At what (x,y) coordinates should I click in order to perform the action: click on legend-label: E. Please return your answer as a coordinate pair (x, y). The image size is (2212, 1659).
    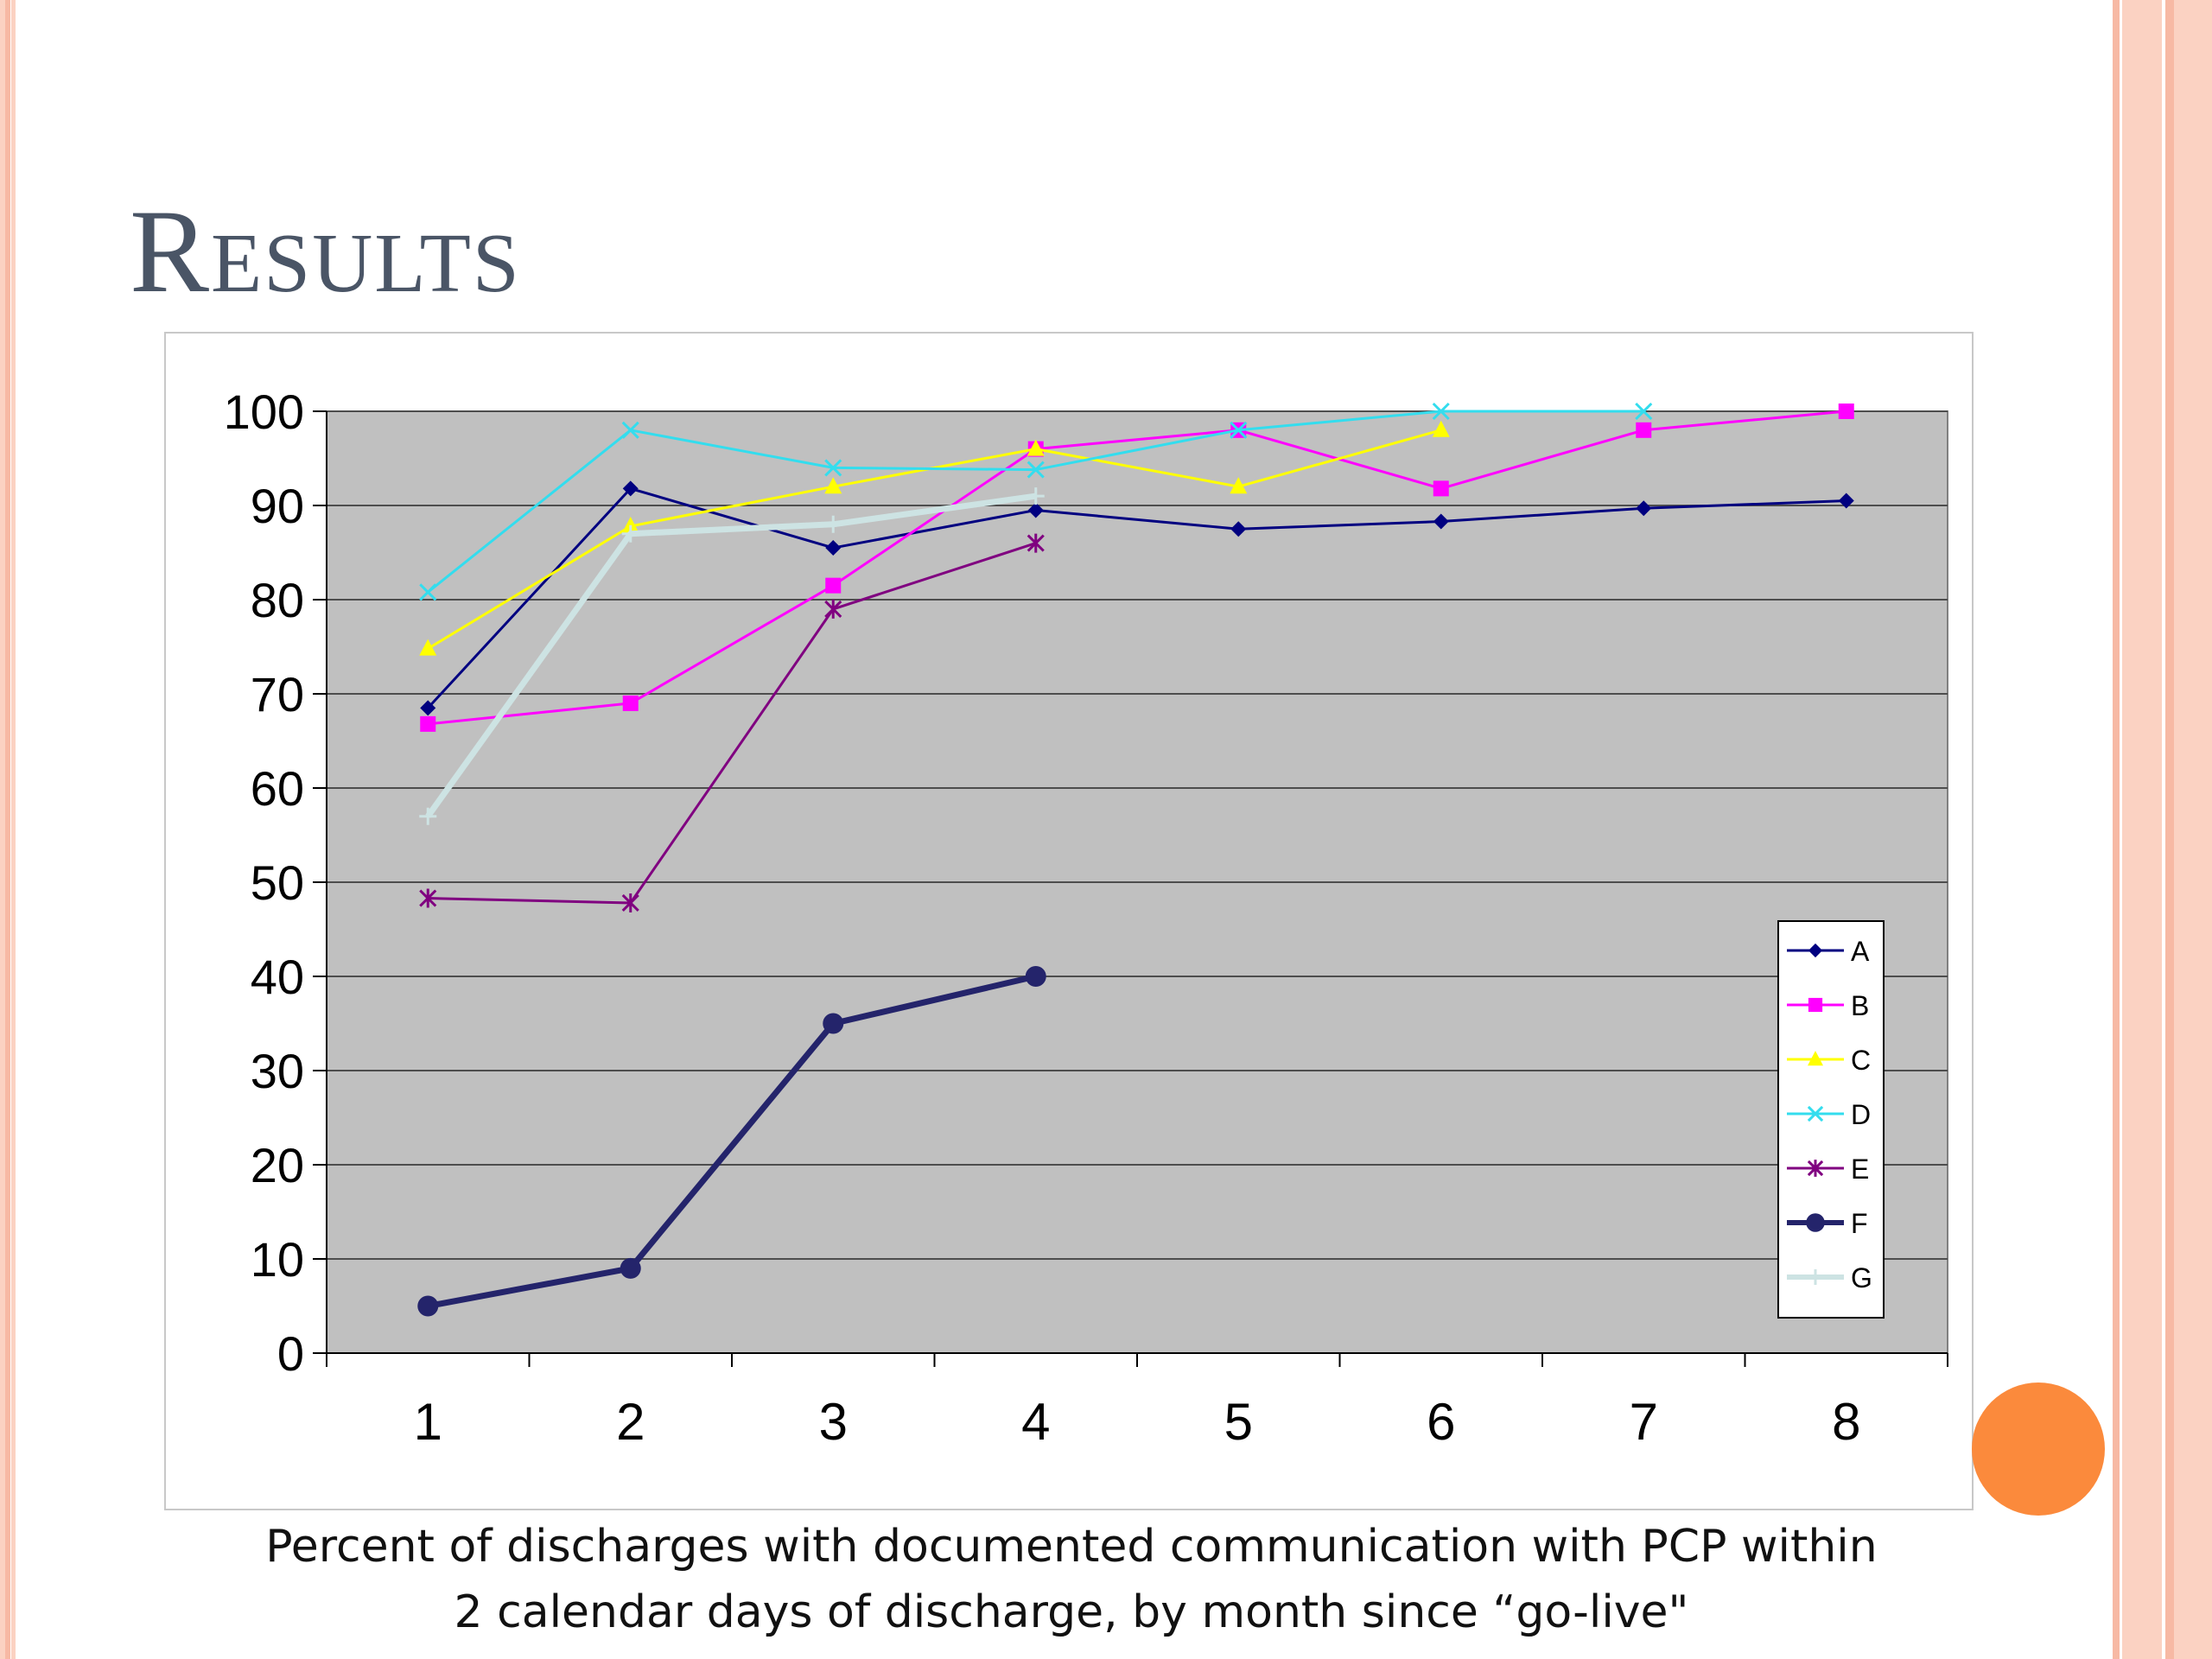
    Looking at the image, I should click on (1860, 1169).